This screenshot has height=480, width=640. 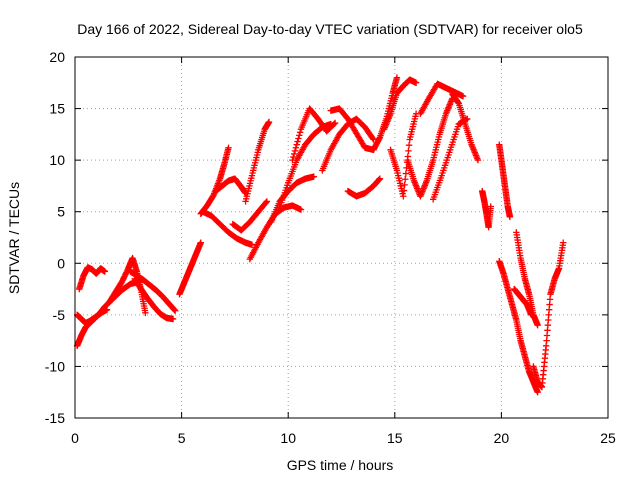 What do you see at coordinates (57, 109) in the screenshot?
I see `y-tick-label: 15` at bounding box center [57, 109].